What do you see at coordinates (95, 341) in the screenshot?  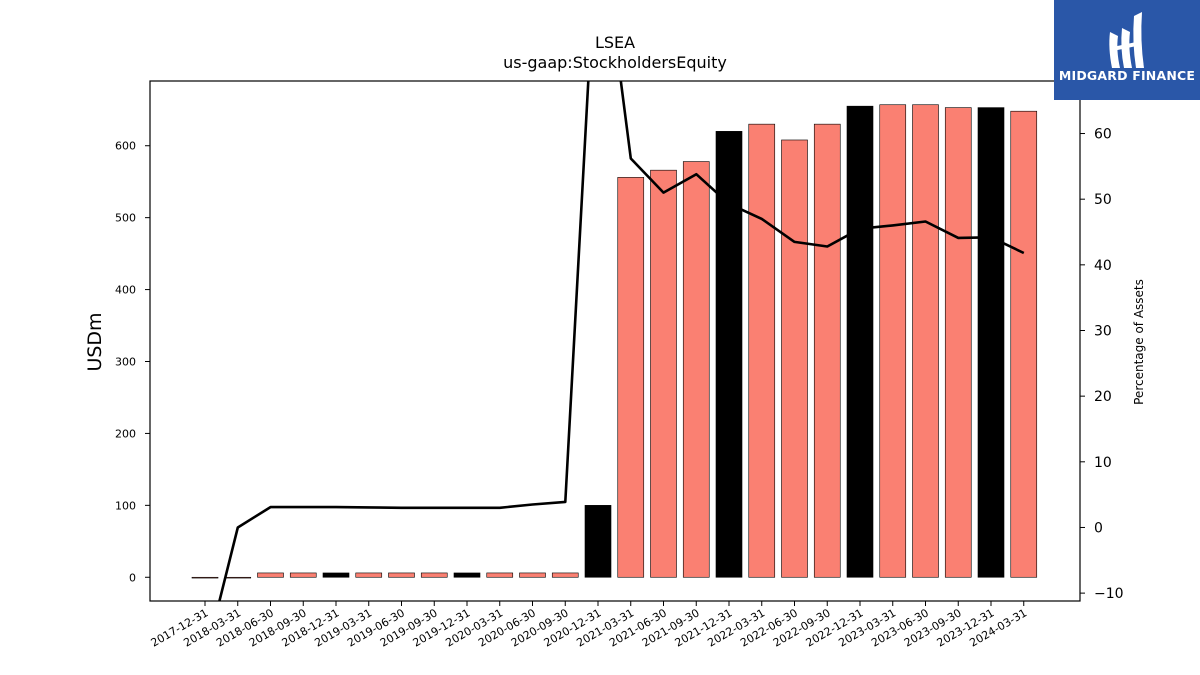 I see `y-axis-label: USDm` at bounding box center [95, 341].